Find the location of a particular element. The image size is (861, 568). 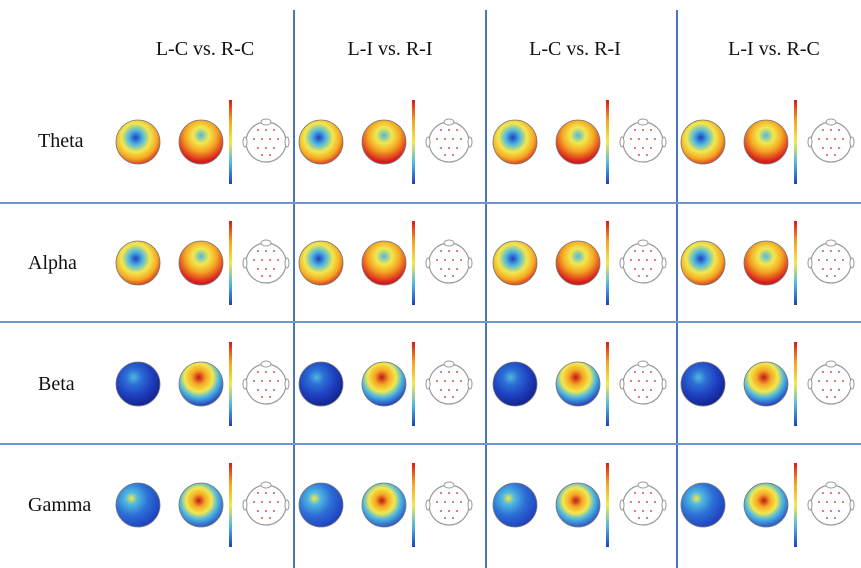

column-header-lc-vs-ri: L-C vs. R-I is located at coordinates (575, 49).